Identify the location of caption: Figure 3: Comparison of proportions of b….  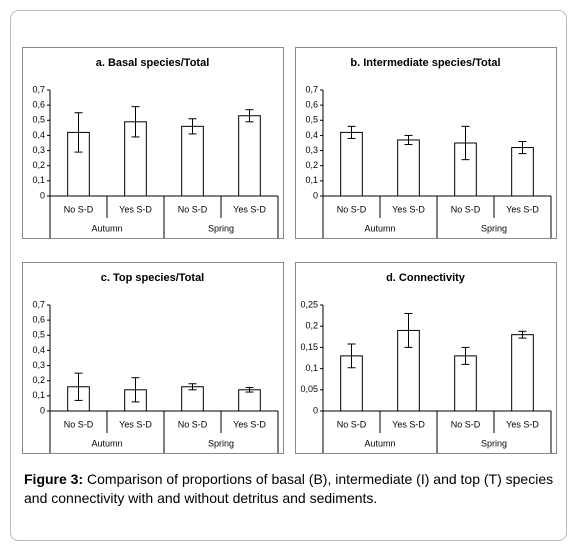
(289, 489).